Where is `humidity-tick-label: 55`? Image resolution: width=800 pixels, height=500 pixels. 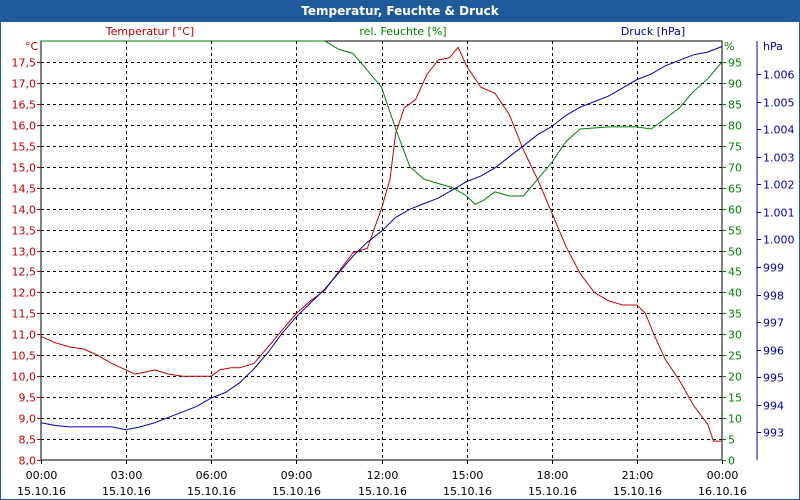
humidity-tick-label: 55 is located at coordinates (735, 231).